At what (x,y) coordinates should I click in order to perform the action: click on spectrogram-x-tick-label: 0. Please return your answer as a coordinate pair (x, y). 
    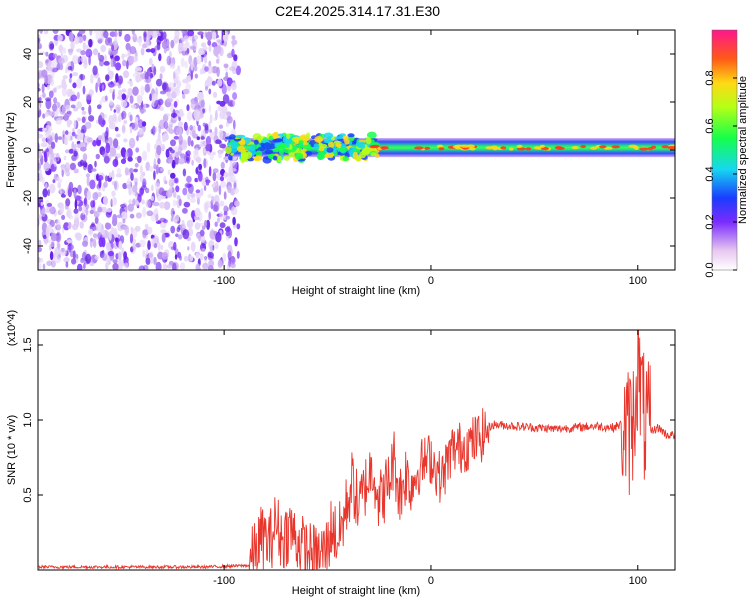
    Looking at the image, I should click on (431, 281).